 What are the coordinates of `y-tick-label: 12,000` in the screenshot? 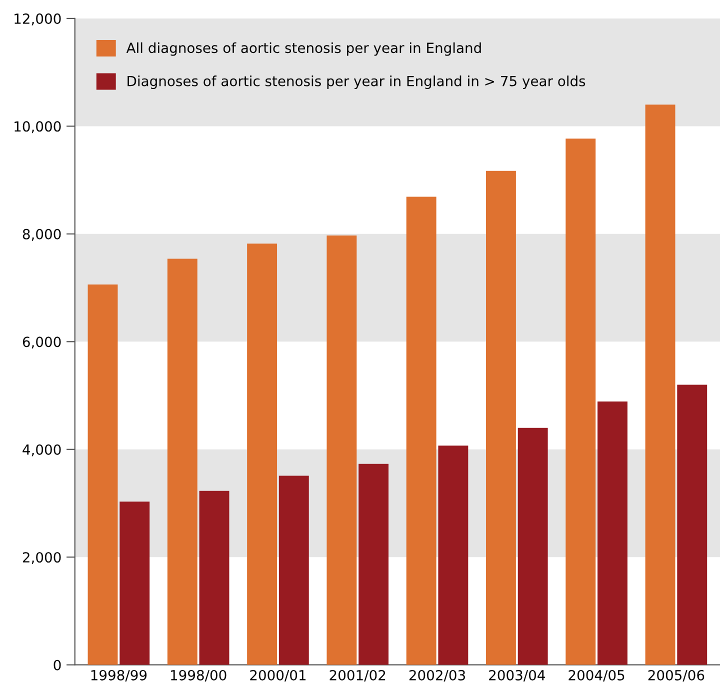 It's located at (37, 19).